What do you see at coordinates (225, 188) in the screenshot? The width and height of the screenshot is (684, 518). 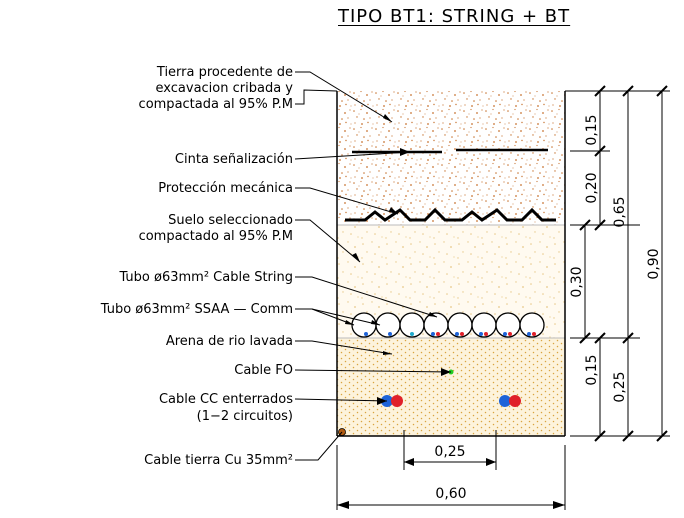 I see `label-proteccion: Protección mecánica` at bounding box center [225, 188].